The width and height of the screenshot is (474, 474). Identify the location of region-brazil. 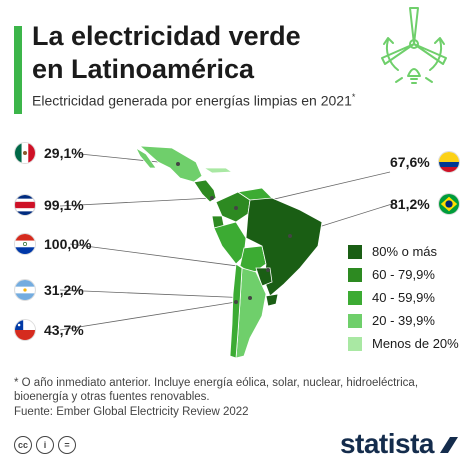
(284, 247).